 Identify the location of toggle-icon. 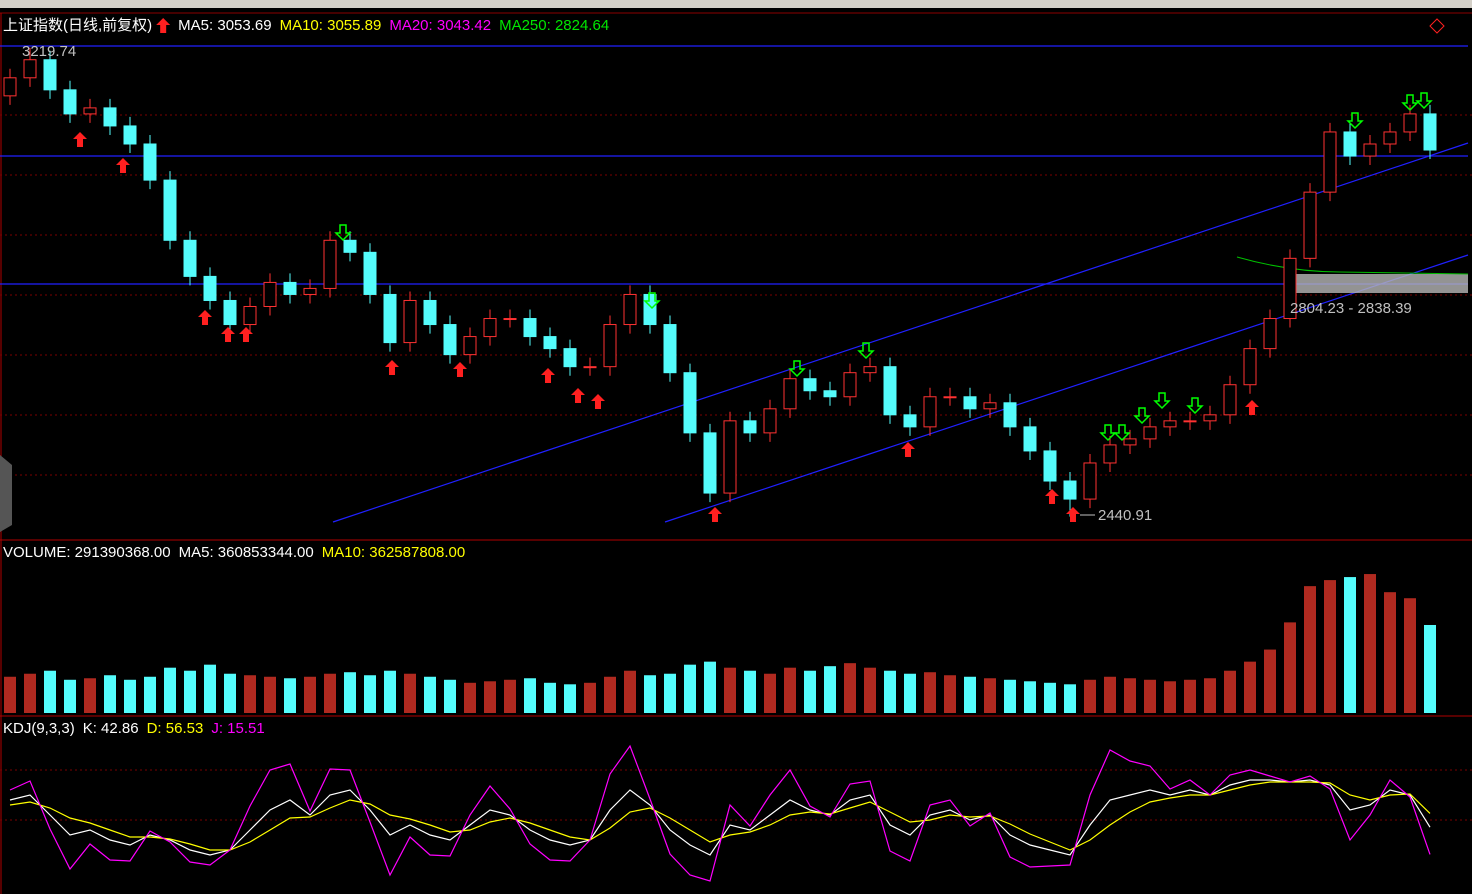
(1437, 26).